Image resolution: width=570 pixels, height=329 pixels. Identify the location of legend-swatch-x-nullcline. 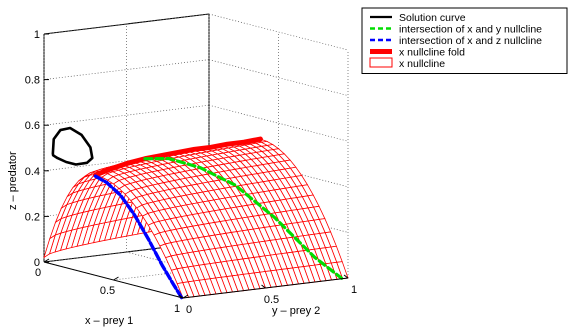
(381, 62).